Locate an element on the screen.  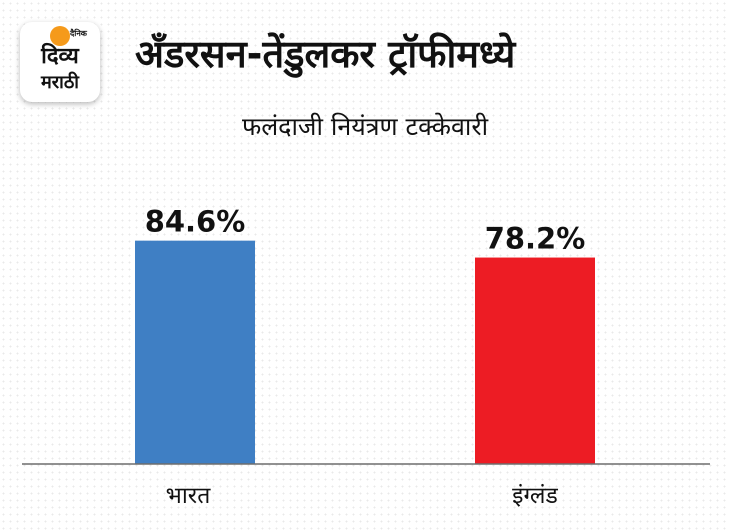
logo-small-text: दैनिक is located at coordinates (78, 33).